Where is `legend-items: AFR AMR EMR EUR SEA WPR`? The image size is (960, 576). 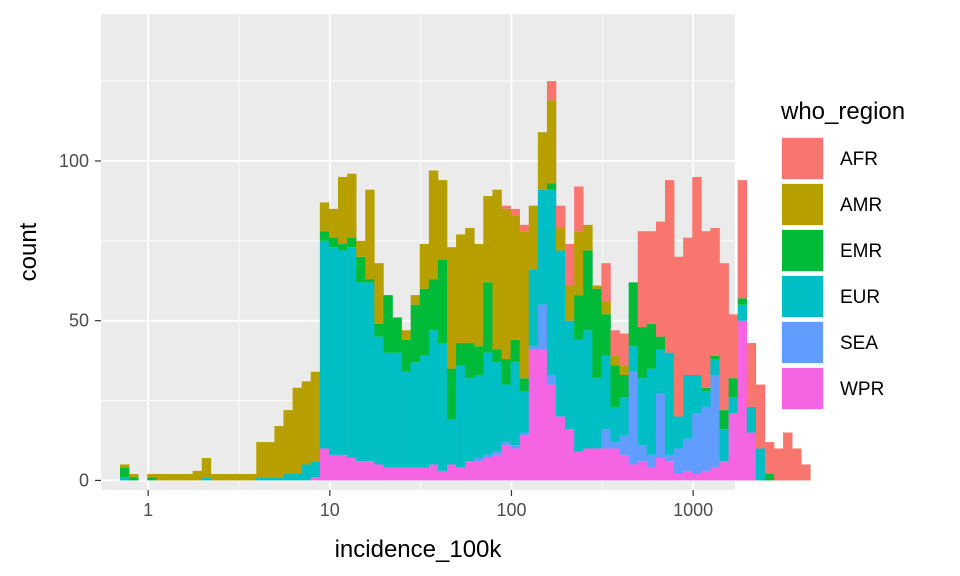 legend-items: AFR AMR EMR EUR SEA WPR is located at coordinates (832, 273).